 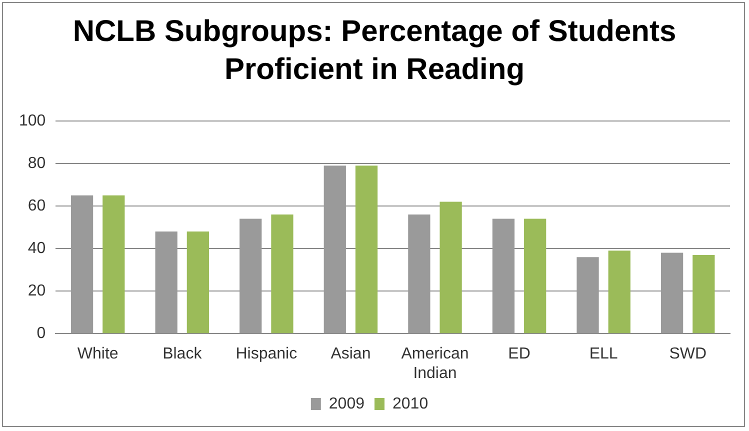 I want to click on x-tick-label: Hispanic, so click(x=267, y=354).